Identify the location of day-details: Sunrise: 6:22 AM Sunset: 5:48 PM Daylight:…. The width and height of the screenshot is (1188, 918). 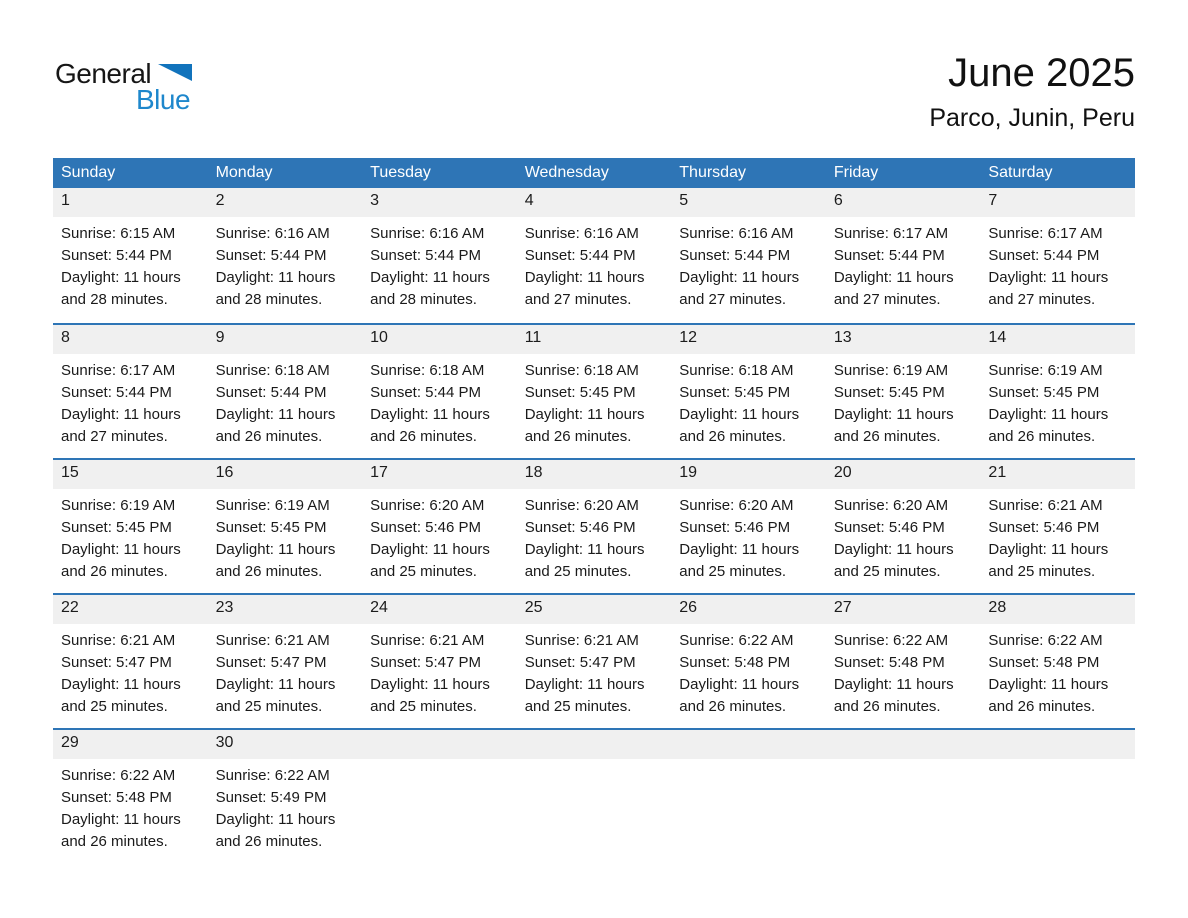
(748, 671).